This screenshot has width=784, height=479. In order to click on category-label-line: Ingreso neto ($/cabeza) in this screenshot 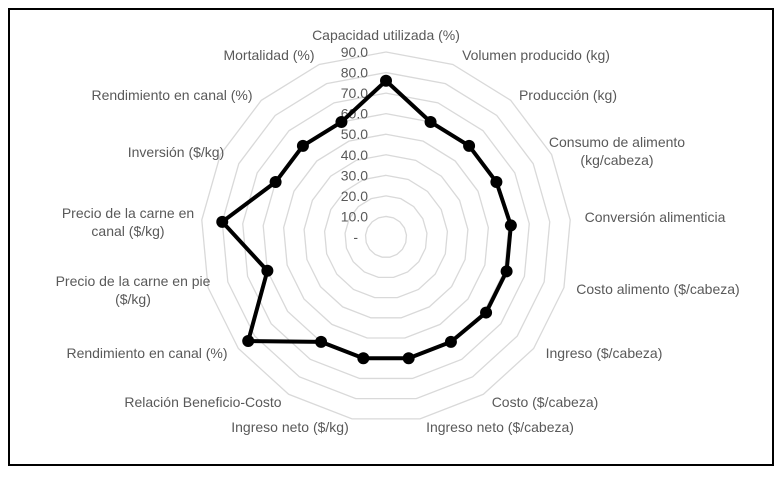, I will do `click(500, 427)`.